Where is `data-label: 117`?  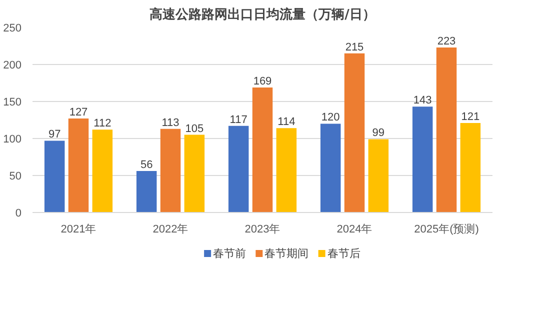
data-label: 117 is located at coordinates (239, 120).